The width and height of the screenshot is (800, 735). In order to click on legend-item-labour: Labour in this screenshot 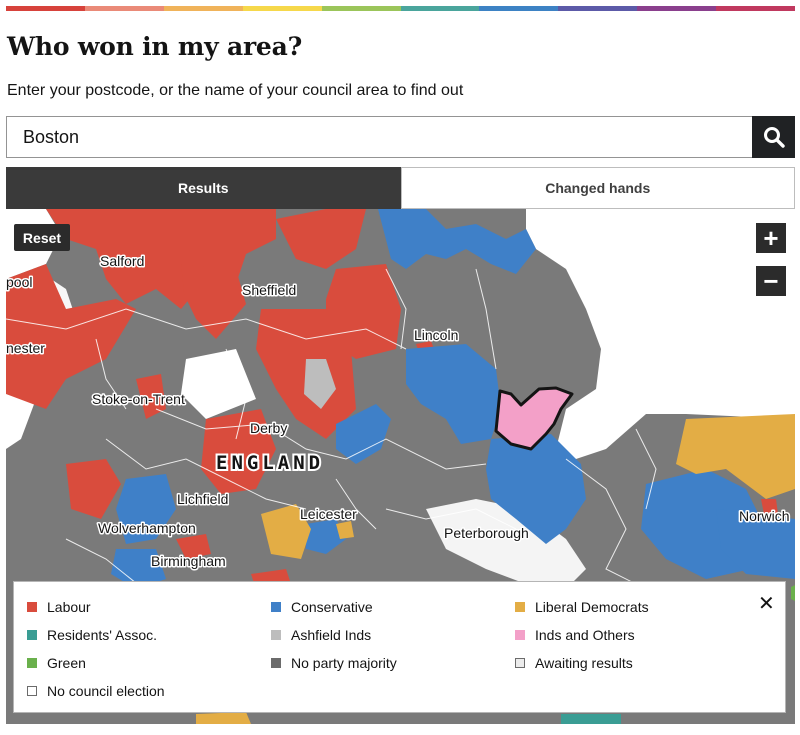, I will do `click(59, 607)`.